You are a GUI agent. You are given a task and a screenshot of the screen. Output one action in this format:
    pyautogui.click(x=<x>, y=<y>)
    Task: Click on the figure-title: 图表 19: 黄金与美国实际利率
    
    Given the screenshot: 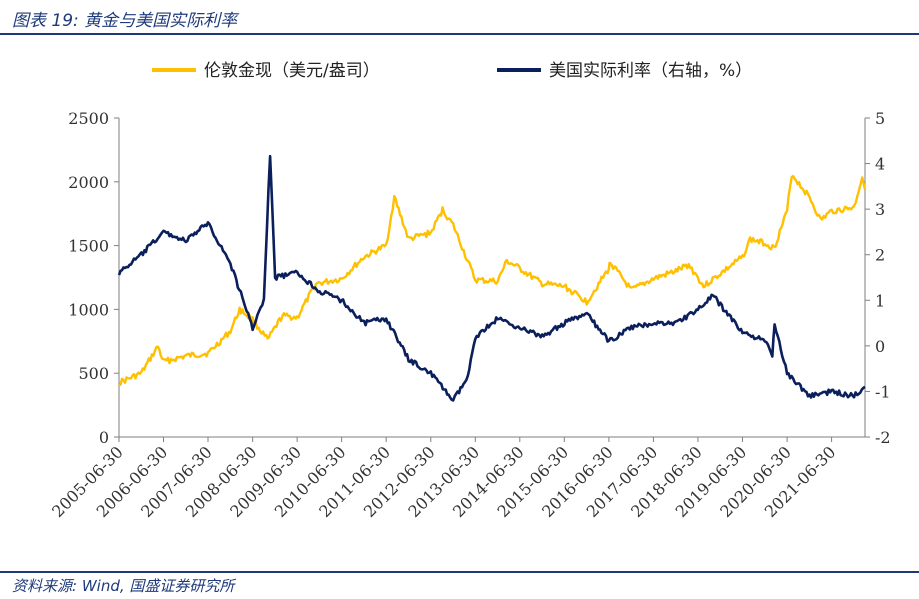 What is the action you would take?
    pyautogui.click(x=125, y=21)
    